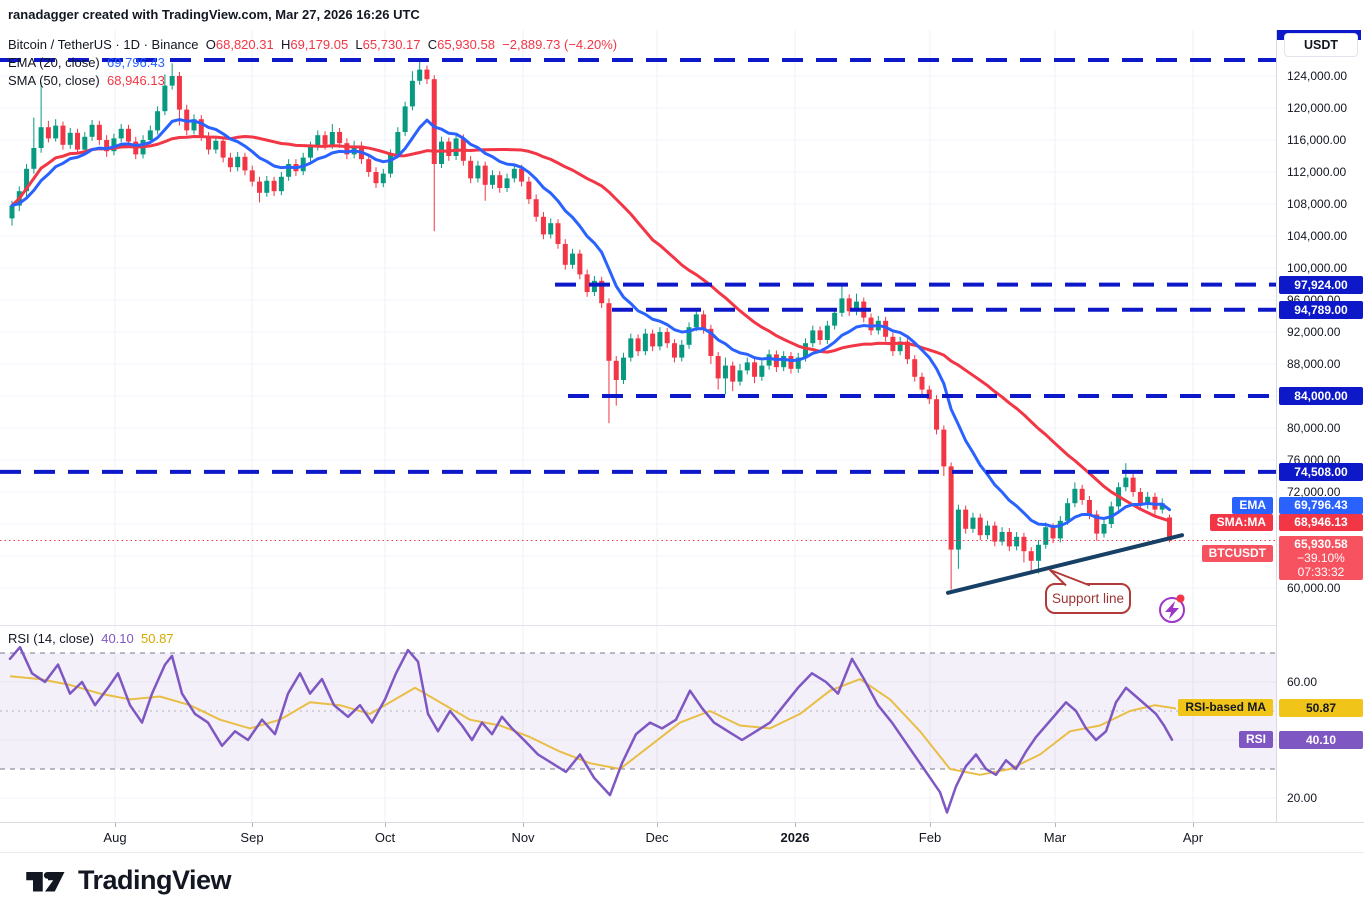 Image resolution: width=1364 pixels, height=912 pixels. Describe the element at coordinates (682, 882) in the screenshot. I see `footer-bar: TradingView` at that location.